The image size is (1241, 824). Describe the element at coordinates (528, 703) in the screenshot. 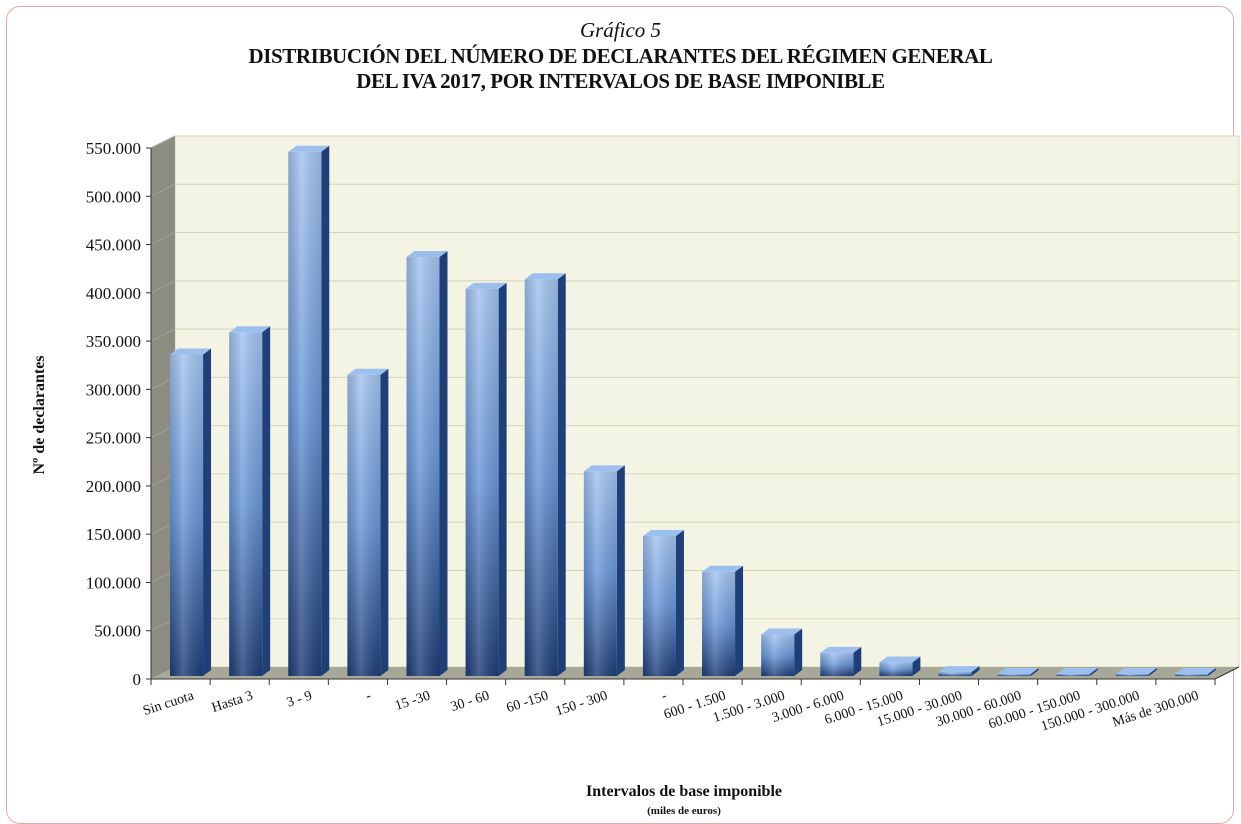

I see `x-tick-label: 60 -150` at that location.